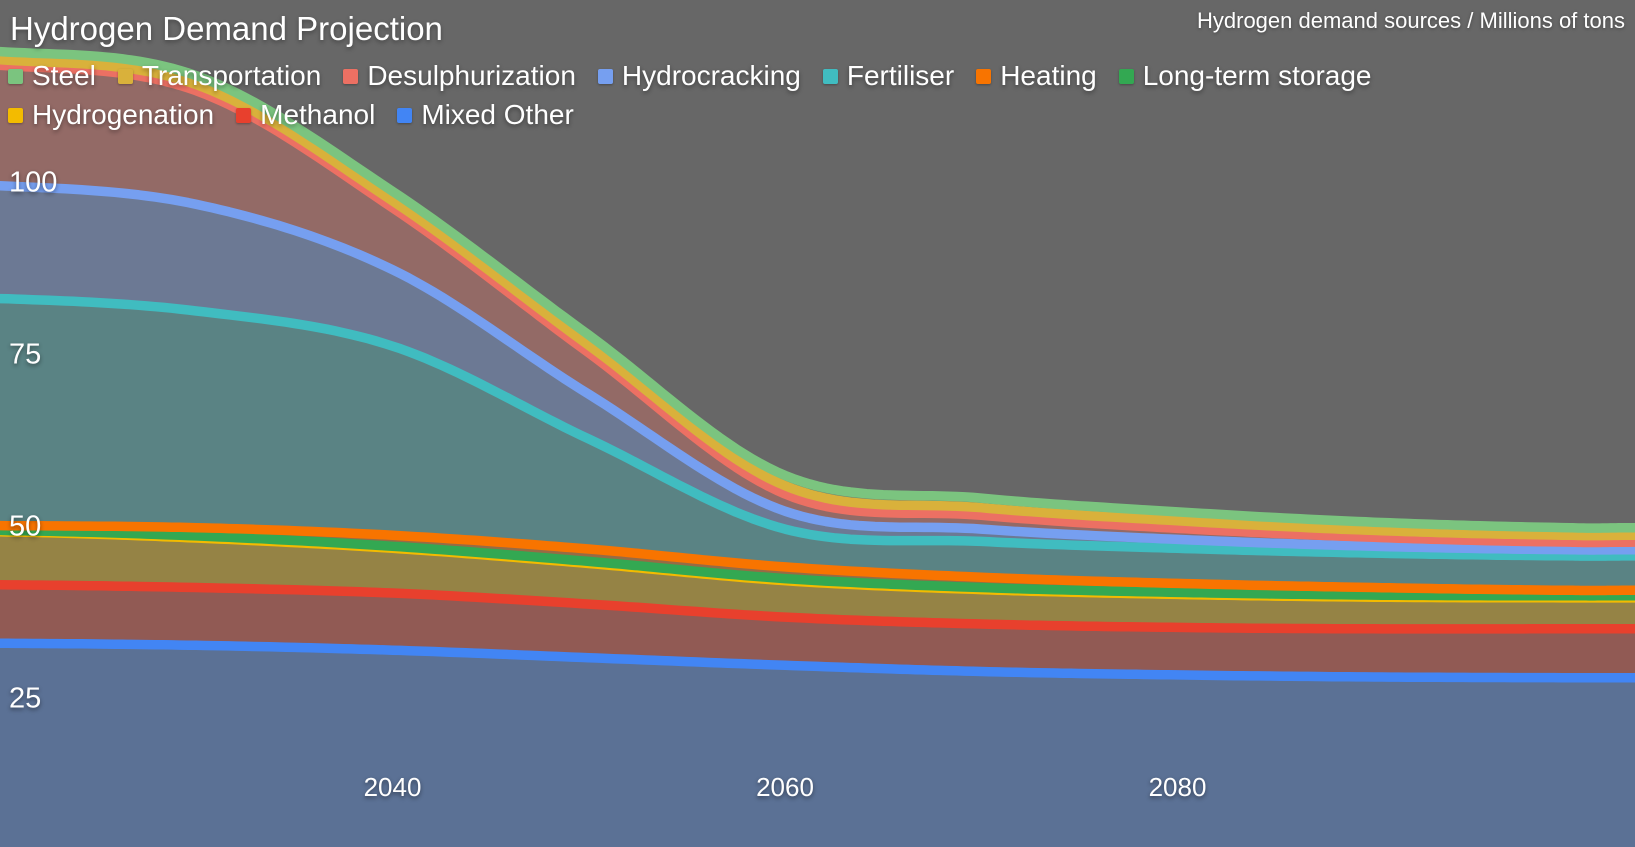 Image resolution: width=1635 pixels, height=847 pixels. I want to click on legend-swatch-long-term-storage, so click(1126, 76).